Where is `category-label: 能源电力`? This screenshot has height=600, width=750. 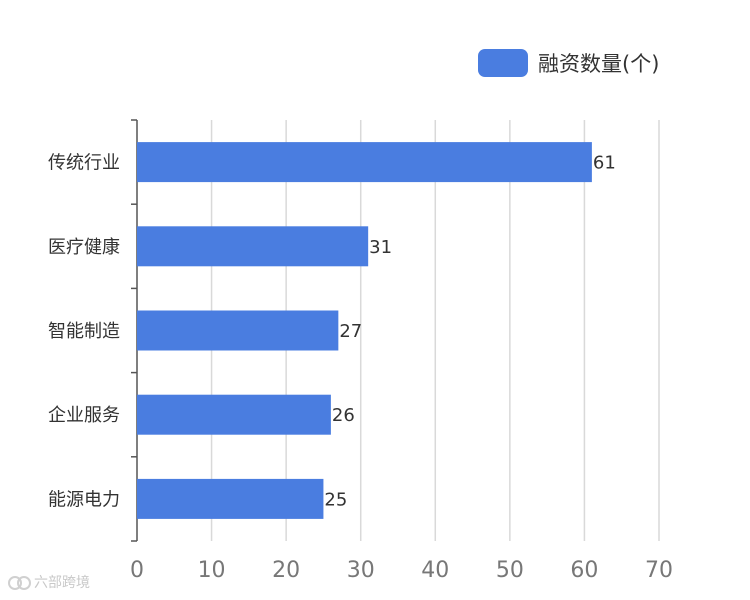
category-label: 能源电力 is located at coordinates (84, 499).